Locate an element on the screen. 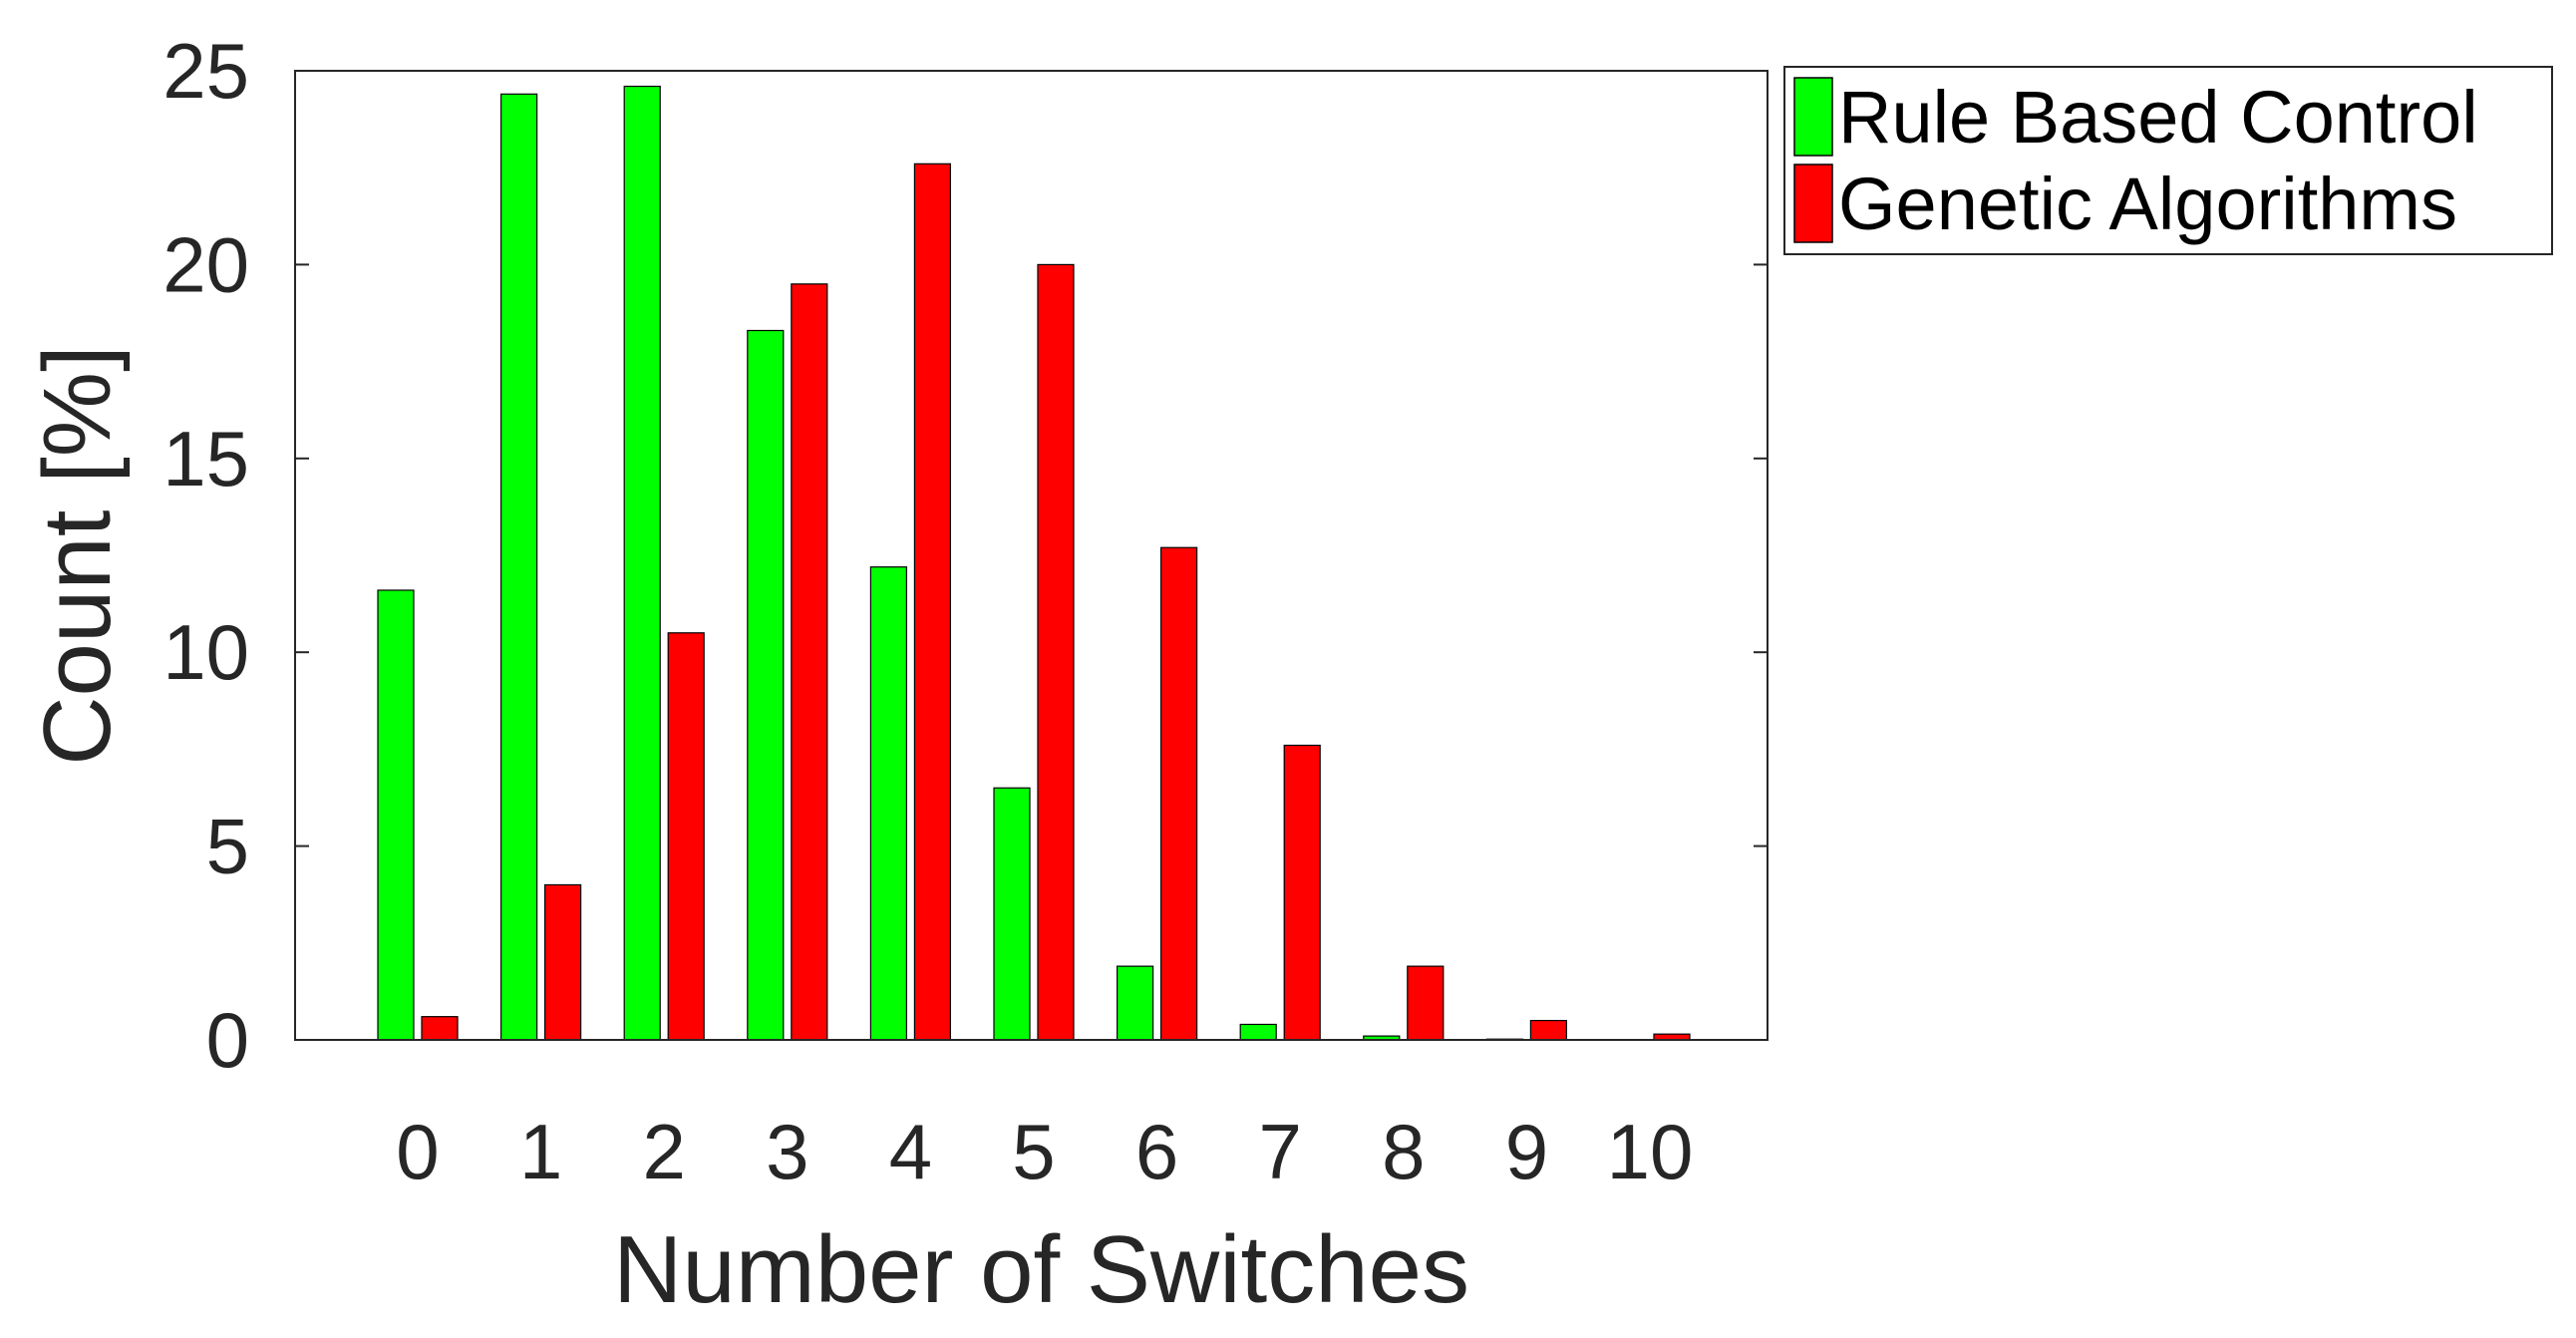 The width and height of the screenshot is (2576, 1338). legend-label-genetic: Genetic Algorithms is located at coordinates (2147, 204).